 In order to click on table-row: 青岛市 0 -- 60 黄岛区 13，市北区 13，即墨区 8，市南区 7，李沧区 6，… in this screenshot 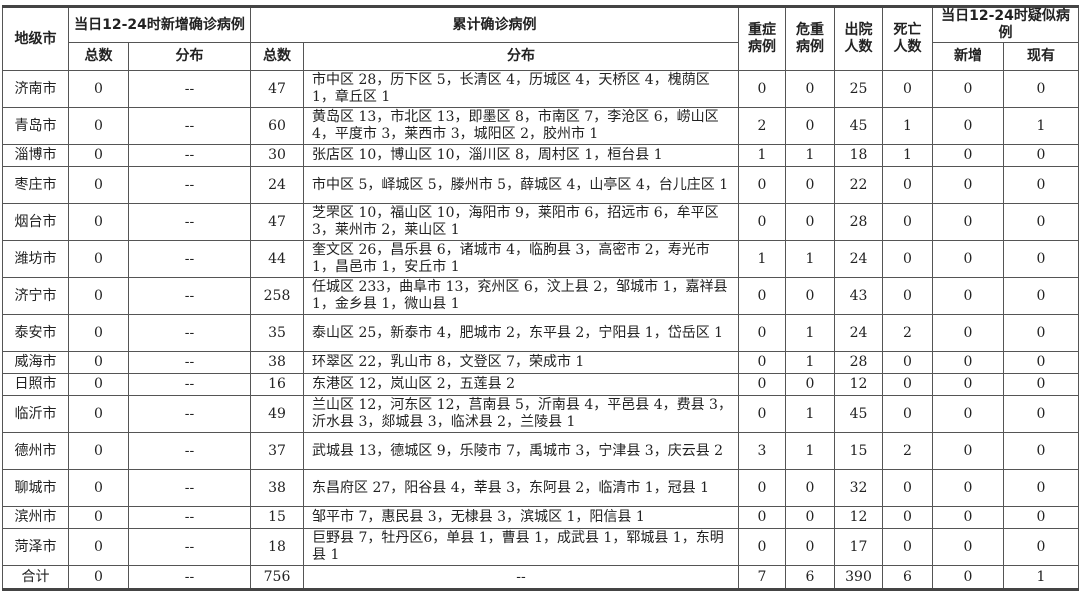, I will do `click(540, 126)`.